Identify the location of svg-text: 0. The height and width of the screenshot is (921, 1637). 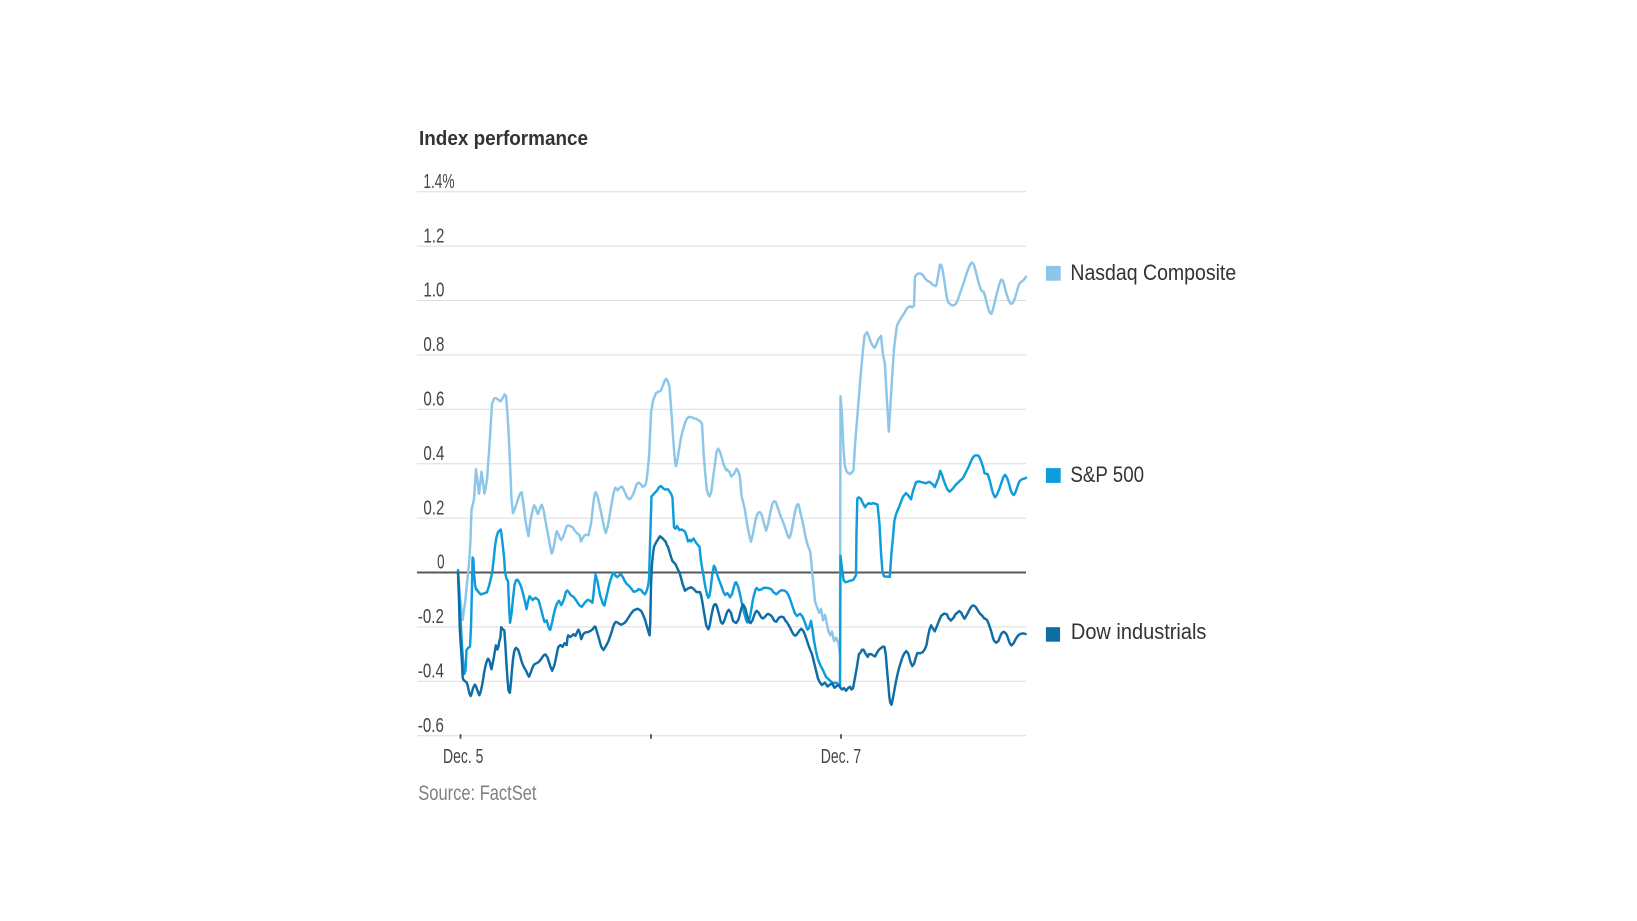
(440, 563).